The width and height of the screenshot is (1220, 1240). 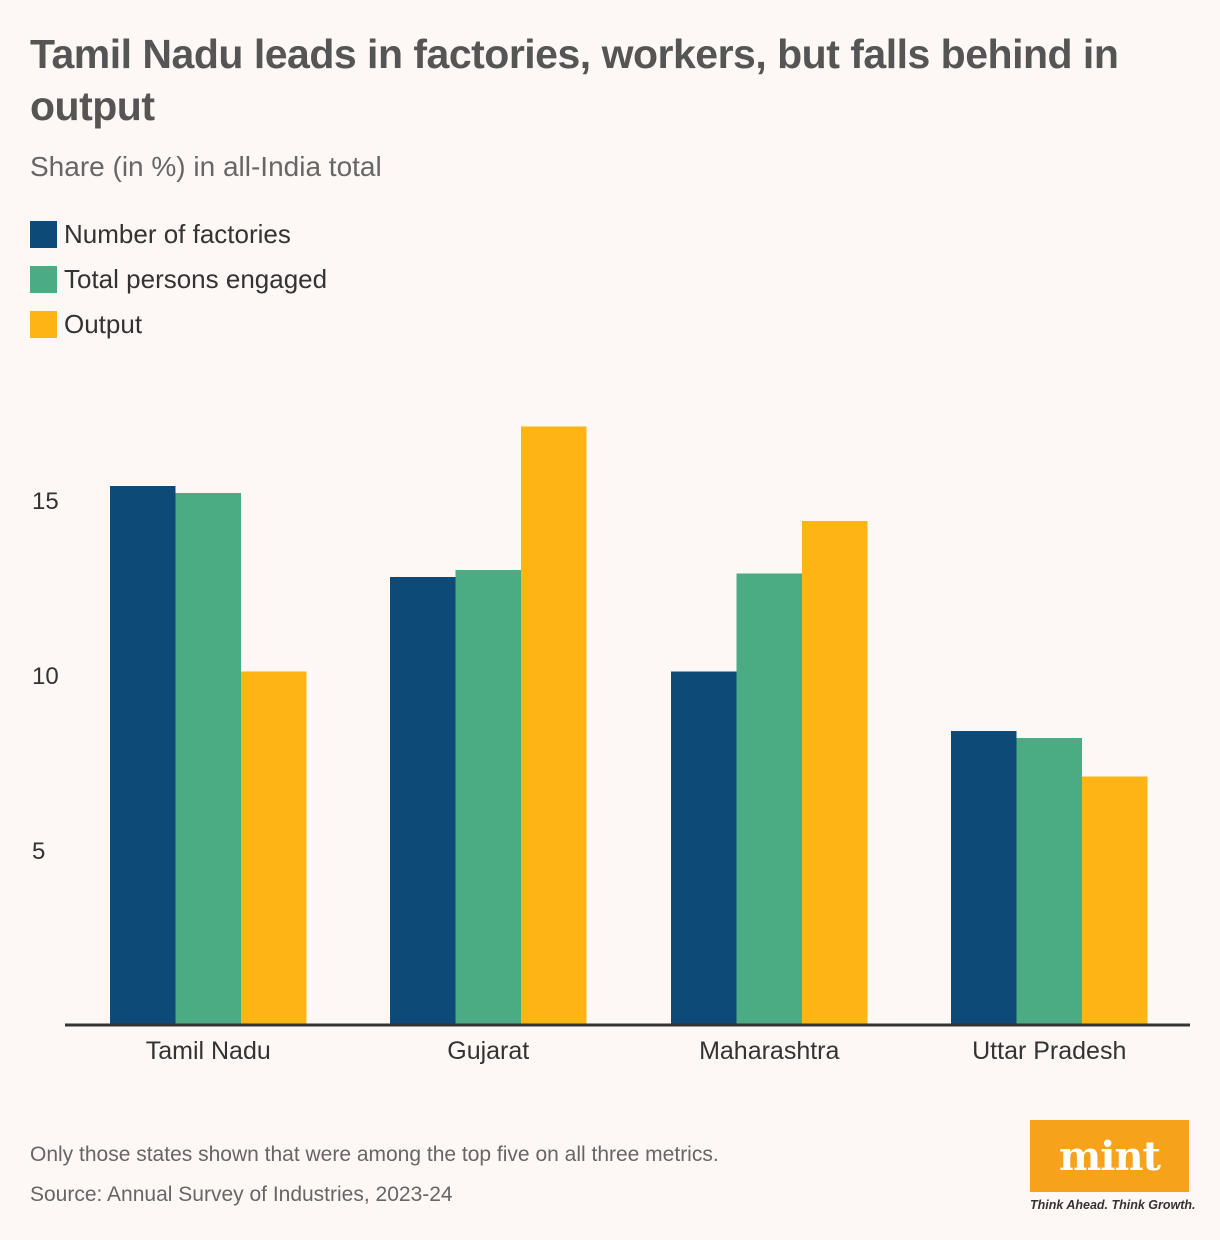 I want to click on logo-text: mint, so click(x=1109, y=1156).